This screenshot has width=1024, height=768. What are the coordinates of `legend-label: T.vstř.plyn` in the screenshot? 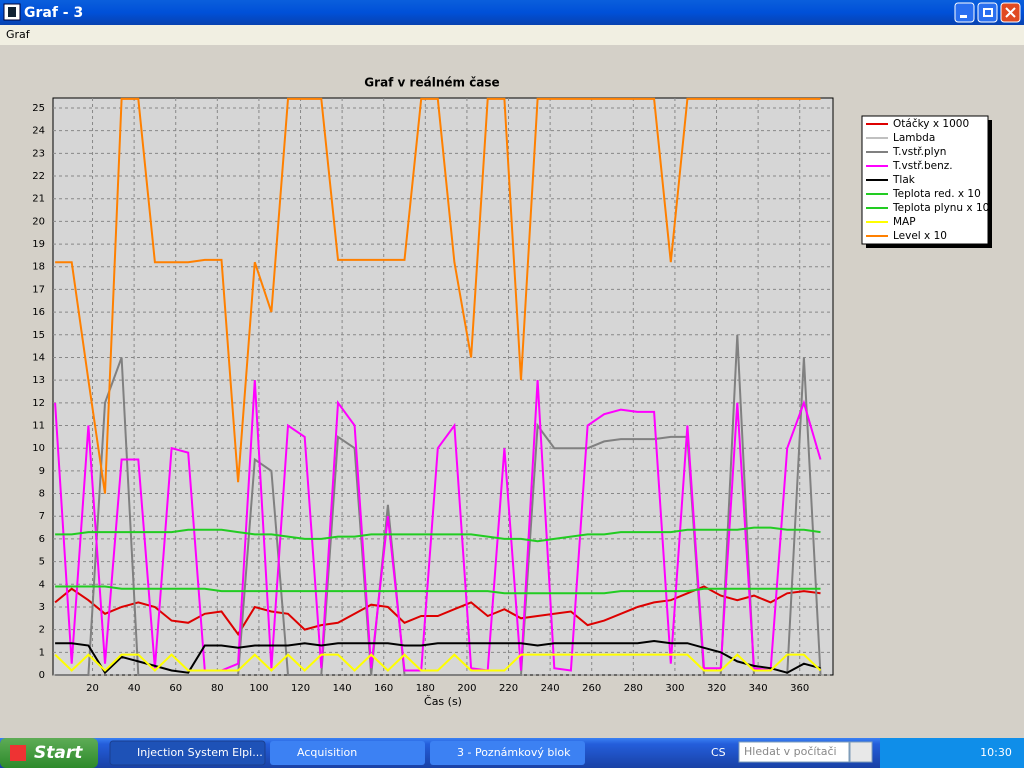 It's located at (919, 152).